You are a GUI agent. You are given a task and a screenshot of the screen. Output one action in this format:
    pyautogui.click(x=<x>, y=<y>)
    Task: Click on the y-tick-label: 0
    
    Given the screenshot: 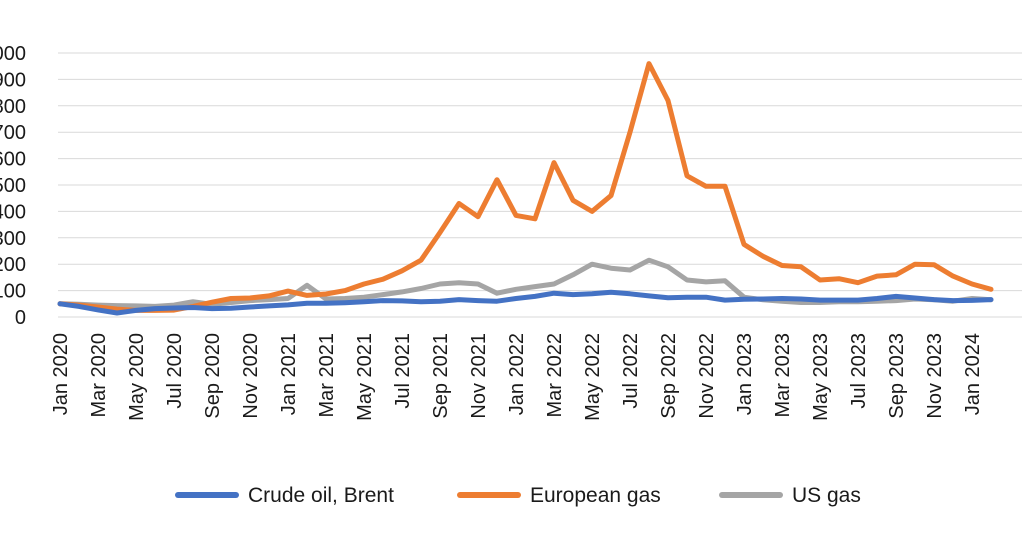 What is the action you would take?
    pyautogui.click(x=20, y=318)
    